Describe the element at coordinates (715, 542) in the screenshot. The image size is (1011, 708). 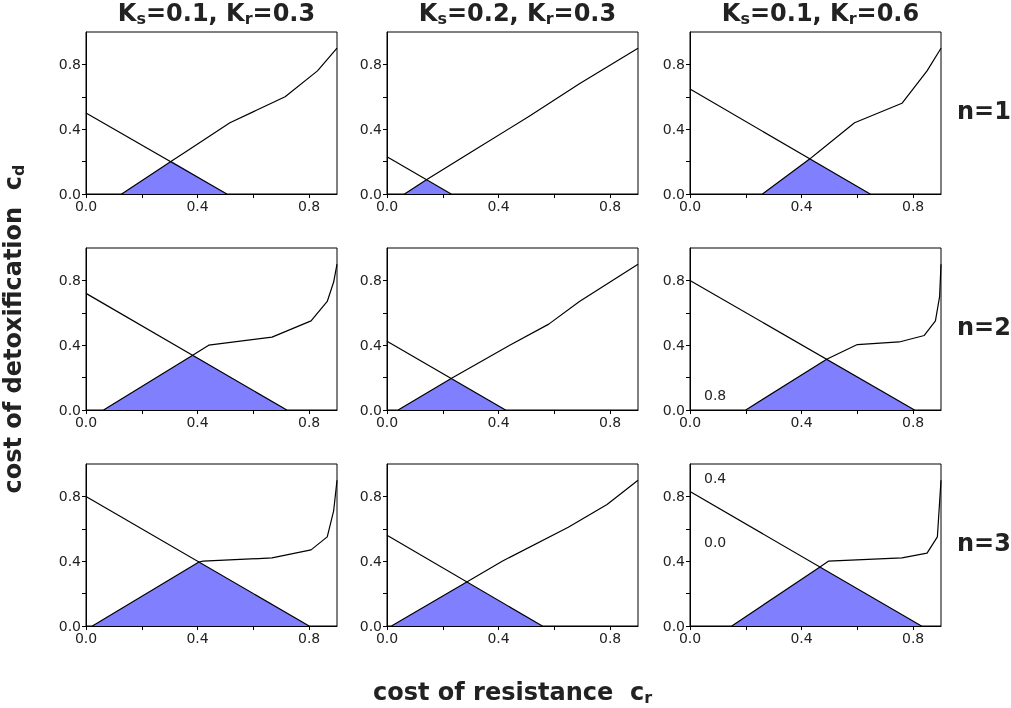
I see `annotation: 0.0` at that location.